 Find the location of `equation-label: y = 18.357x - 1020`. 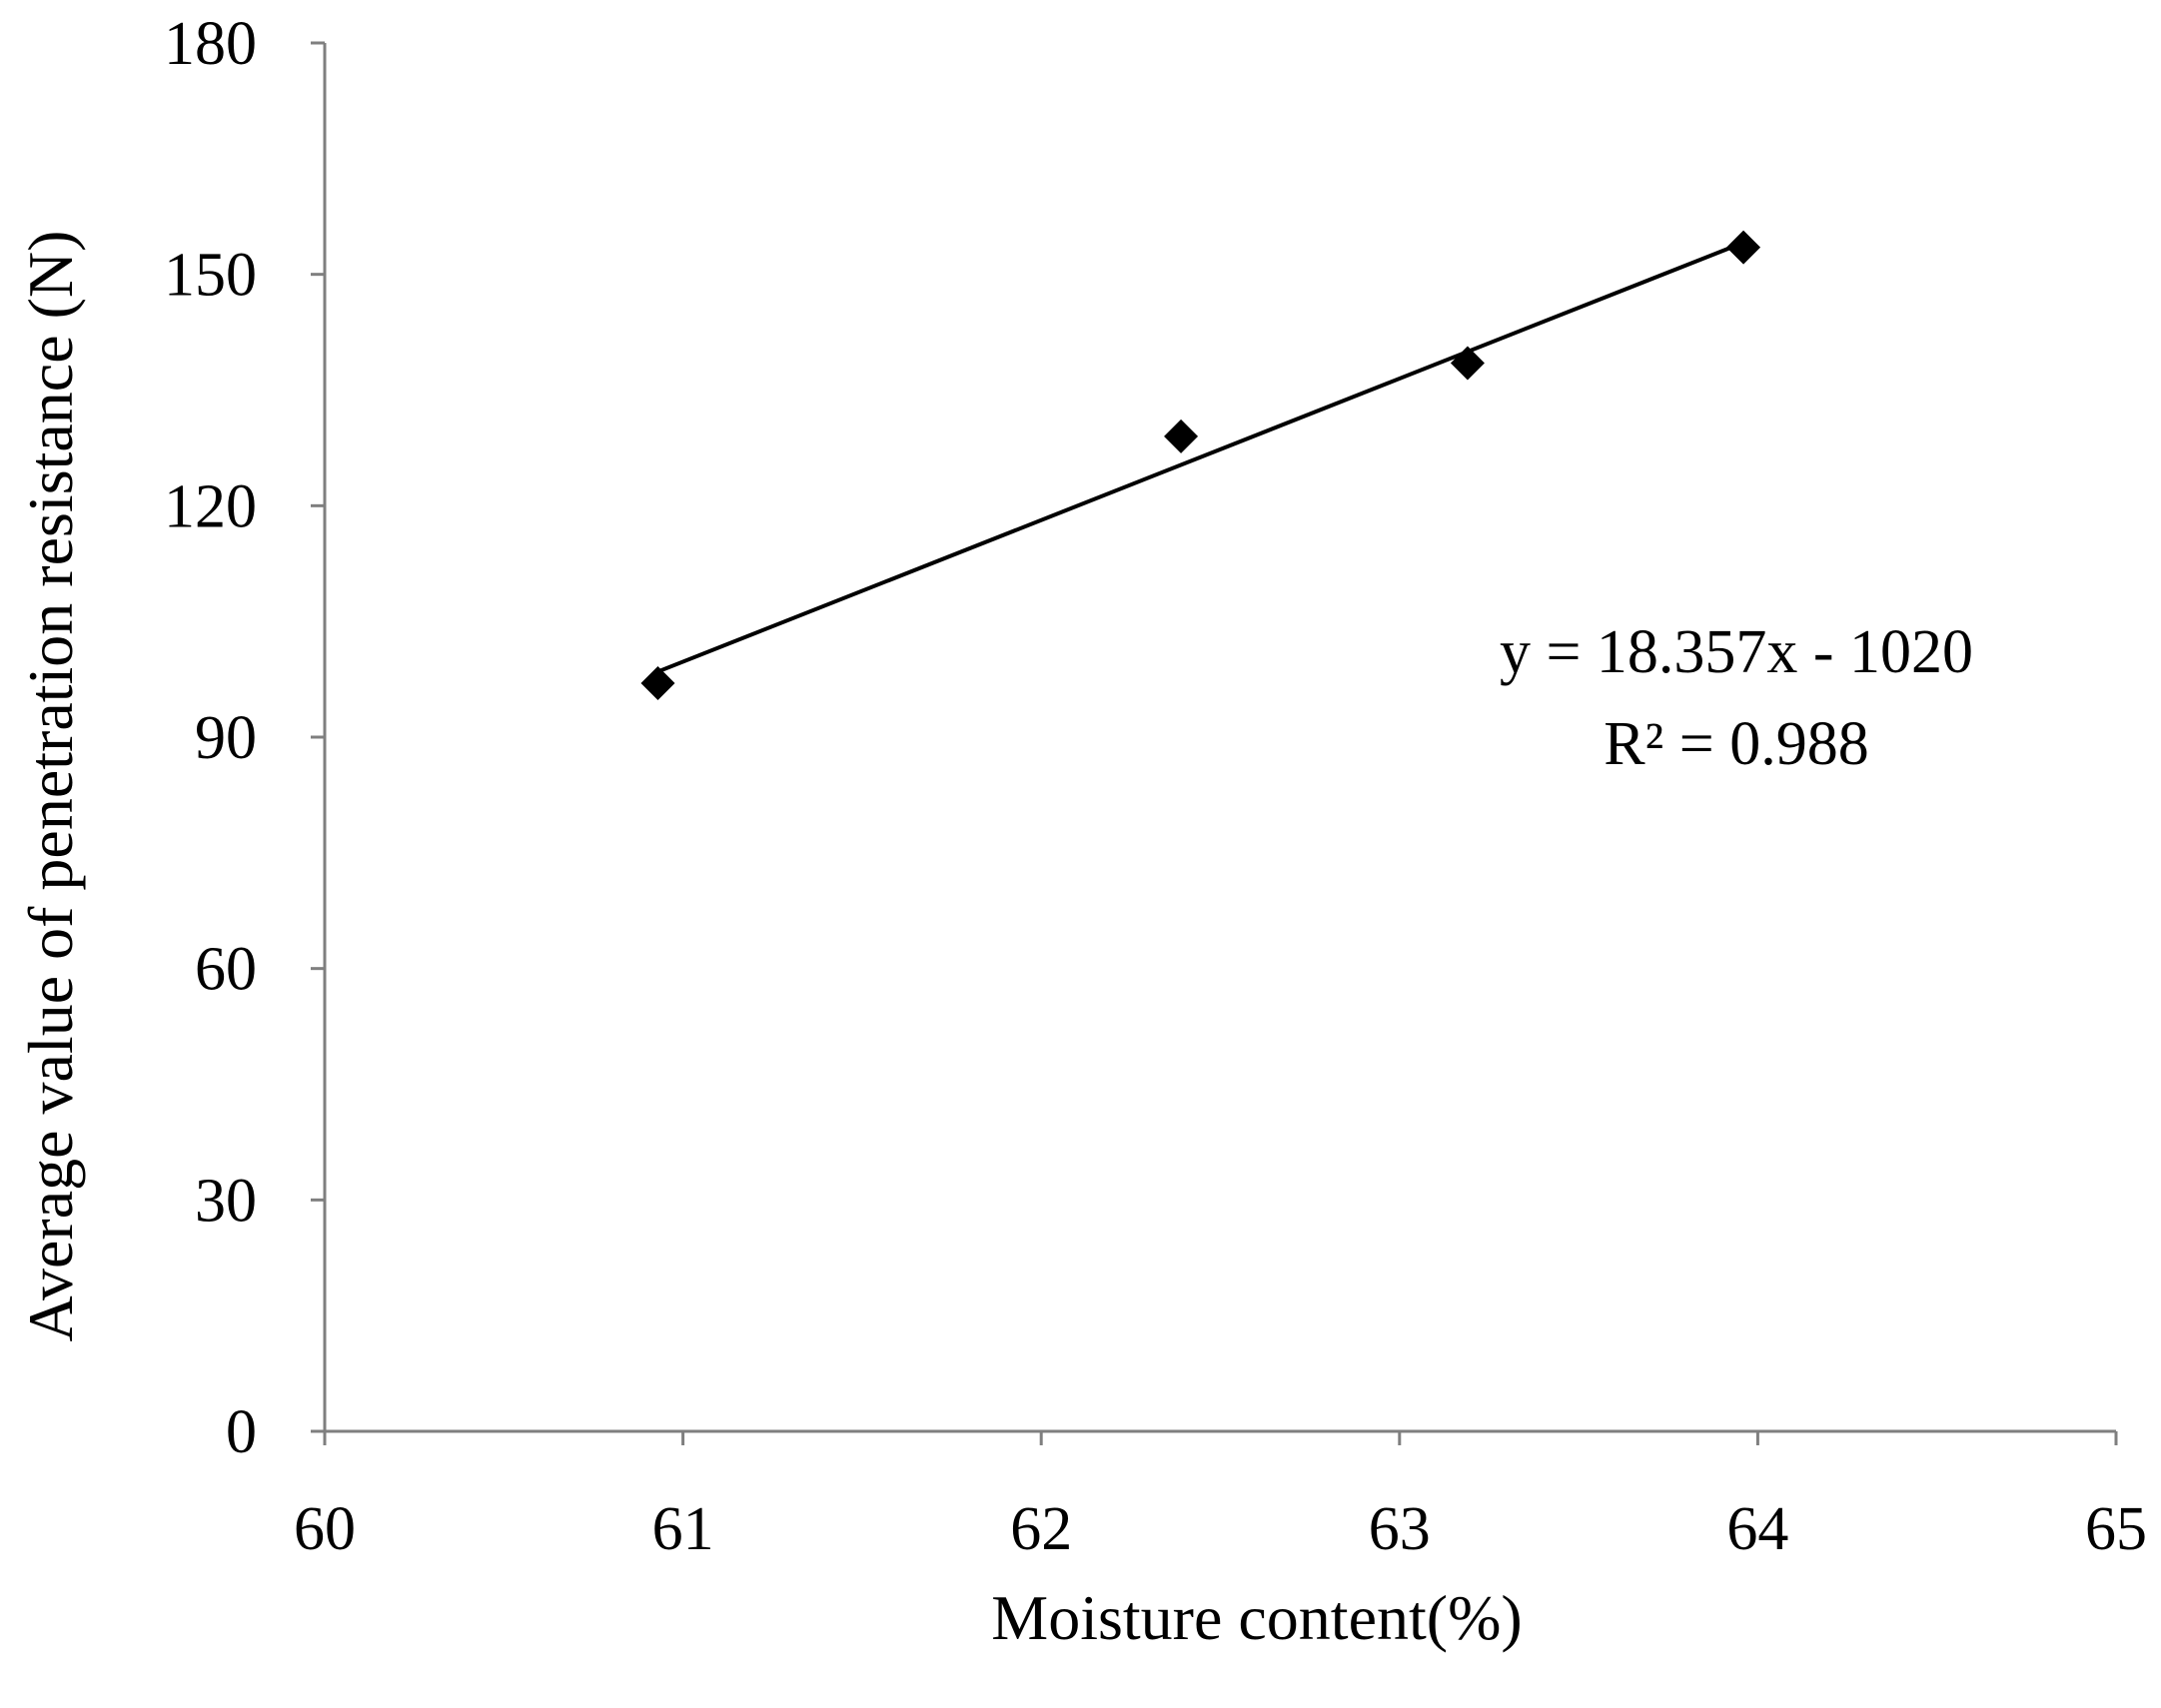

equation-label: y = 18.357x - 1020 is located at coordinates (1736, 652).